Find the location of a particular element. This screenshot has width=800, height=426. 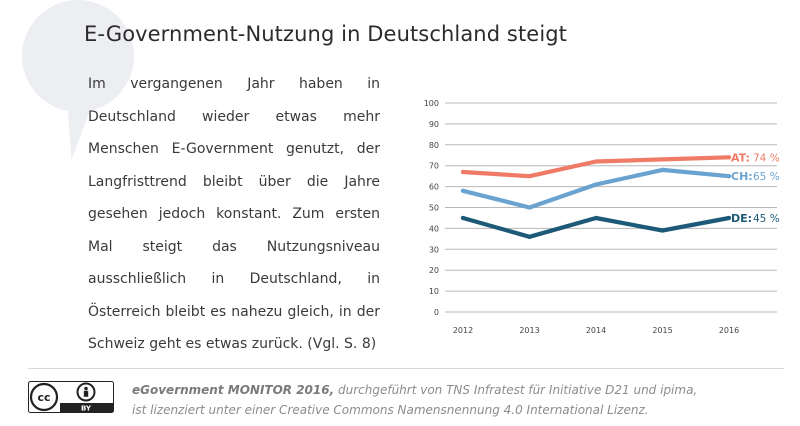

series-label-de: DE: is located at coordinates (741, 218).